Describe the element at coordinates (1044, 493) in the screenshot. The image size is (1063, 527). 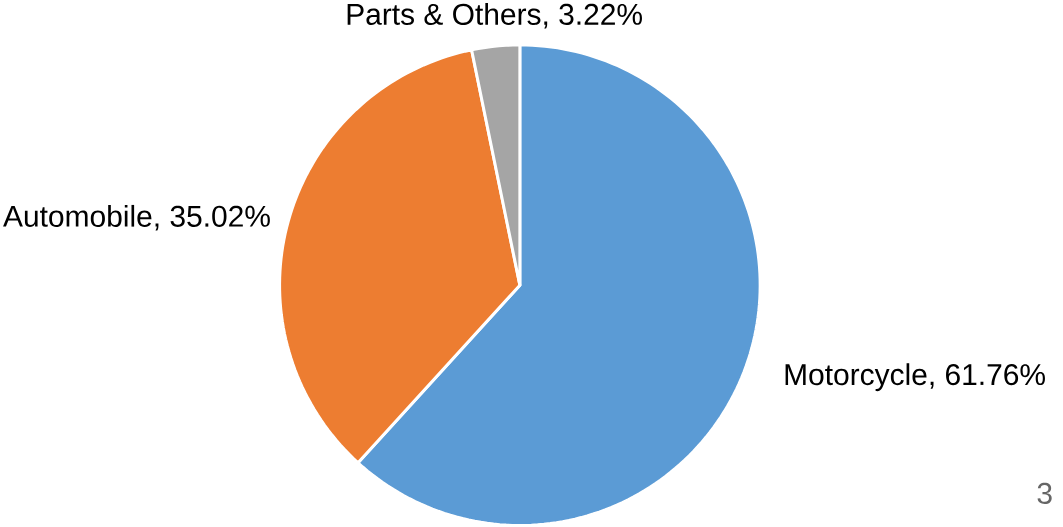
I see `text: 3` at that location.